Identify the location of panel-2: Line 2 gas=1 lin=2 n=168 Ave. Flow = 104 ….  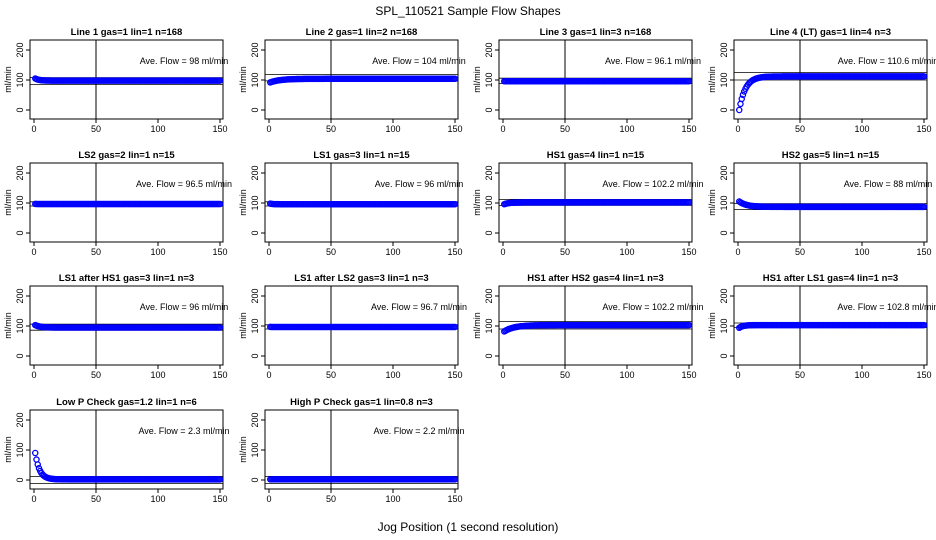
(352, 80).